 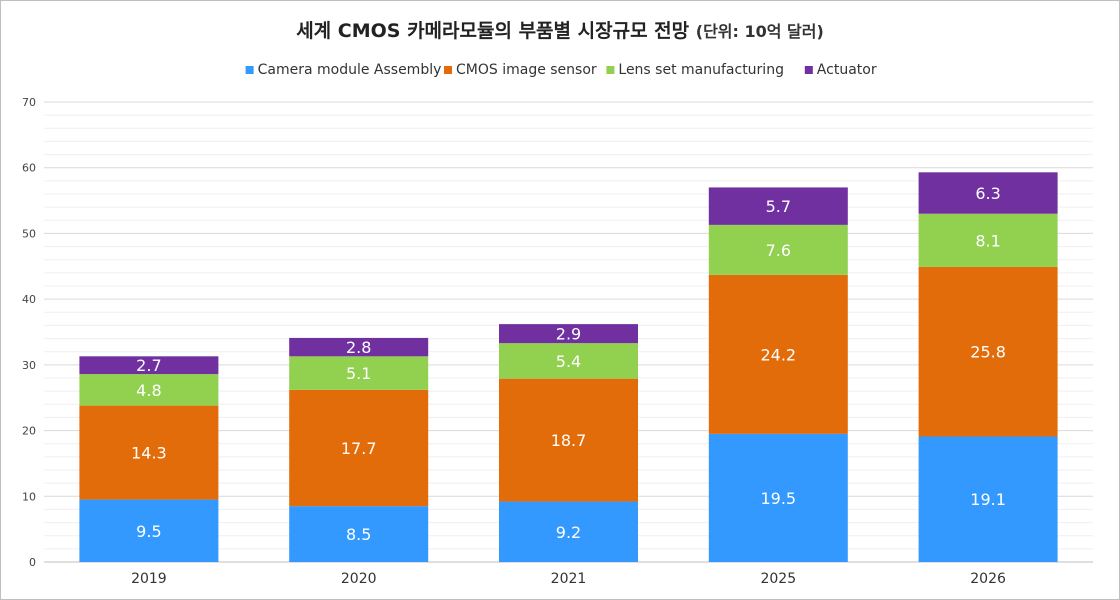 What do you see at coordinates (350, 70) in the screenshot?
I see `legend-label: Camera module Assembly` at bounding box center [350, 70].